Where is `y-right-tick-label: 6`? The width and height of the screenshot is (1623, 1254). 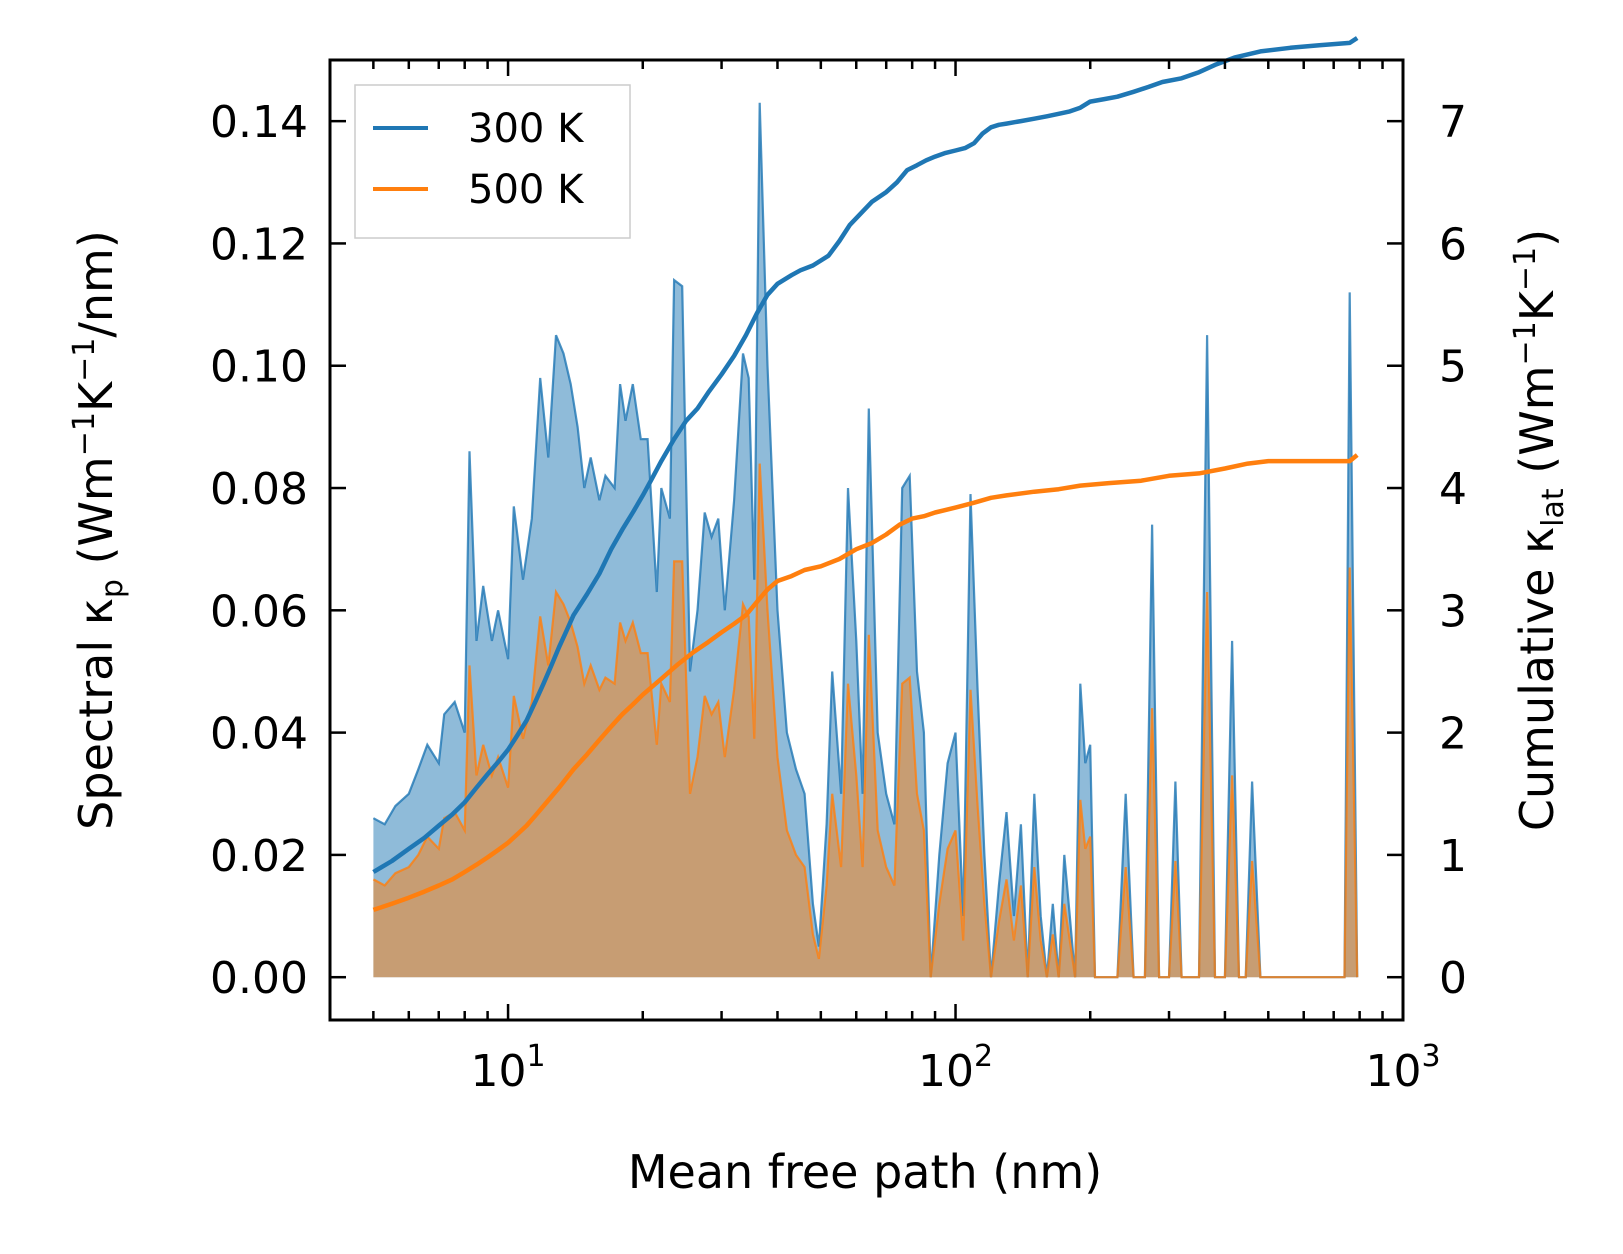
y-right-tick-label: 6 is located at coordinates (1453, 244).